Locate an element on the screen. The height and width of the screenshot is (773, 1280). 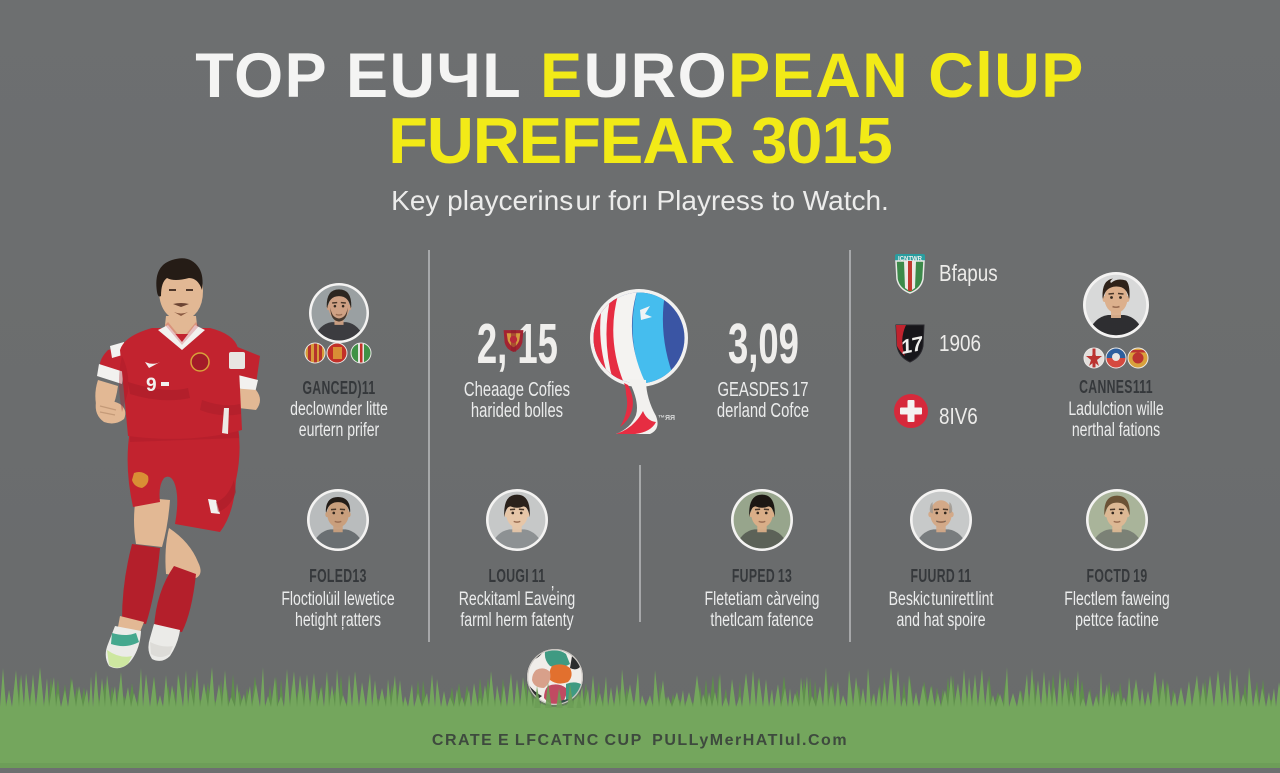
svg-text: 9 is located at coordinates (151, 385).